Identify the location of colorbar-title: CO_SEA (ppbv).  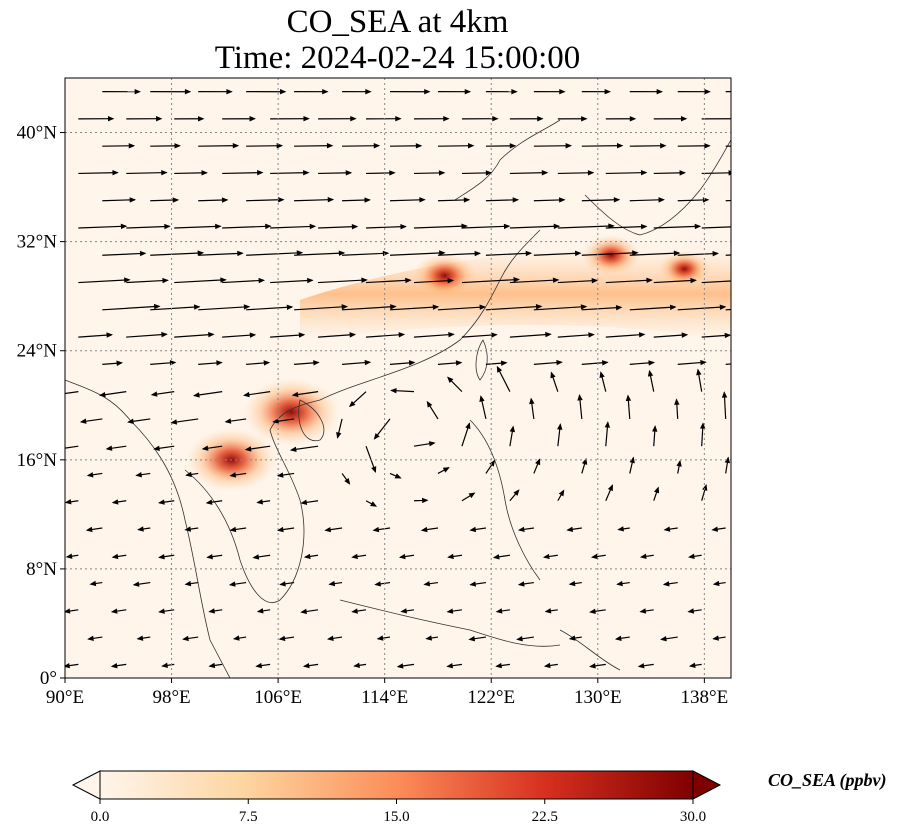
(827, 780).